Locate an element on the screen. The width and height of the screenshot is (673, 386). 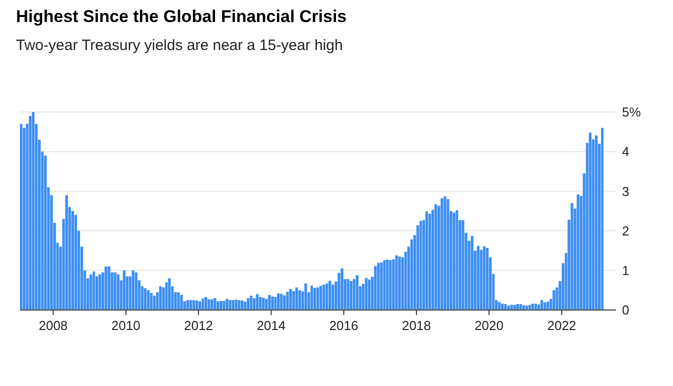
y-tick-label: 0 is located at coordinates (626, 310).